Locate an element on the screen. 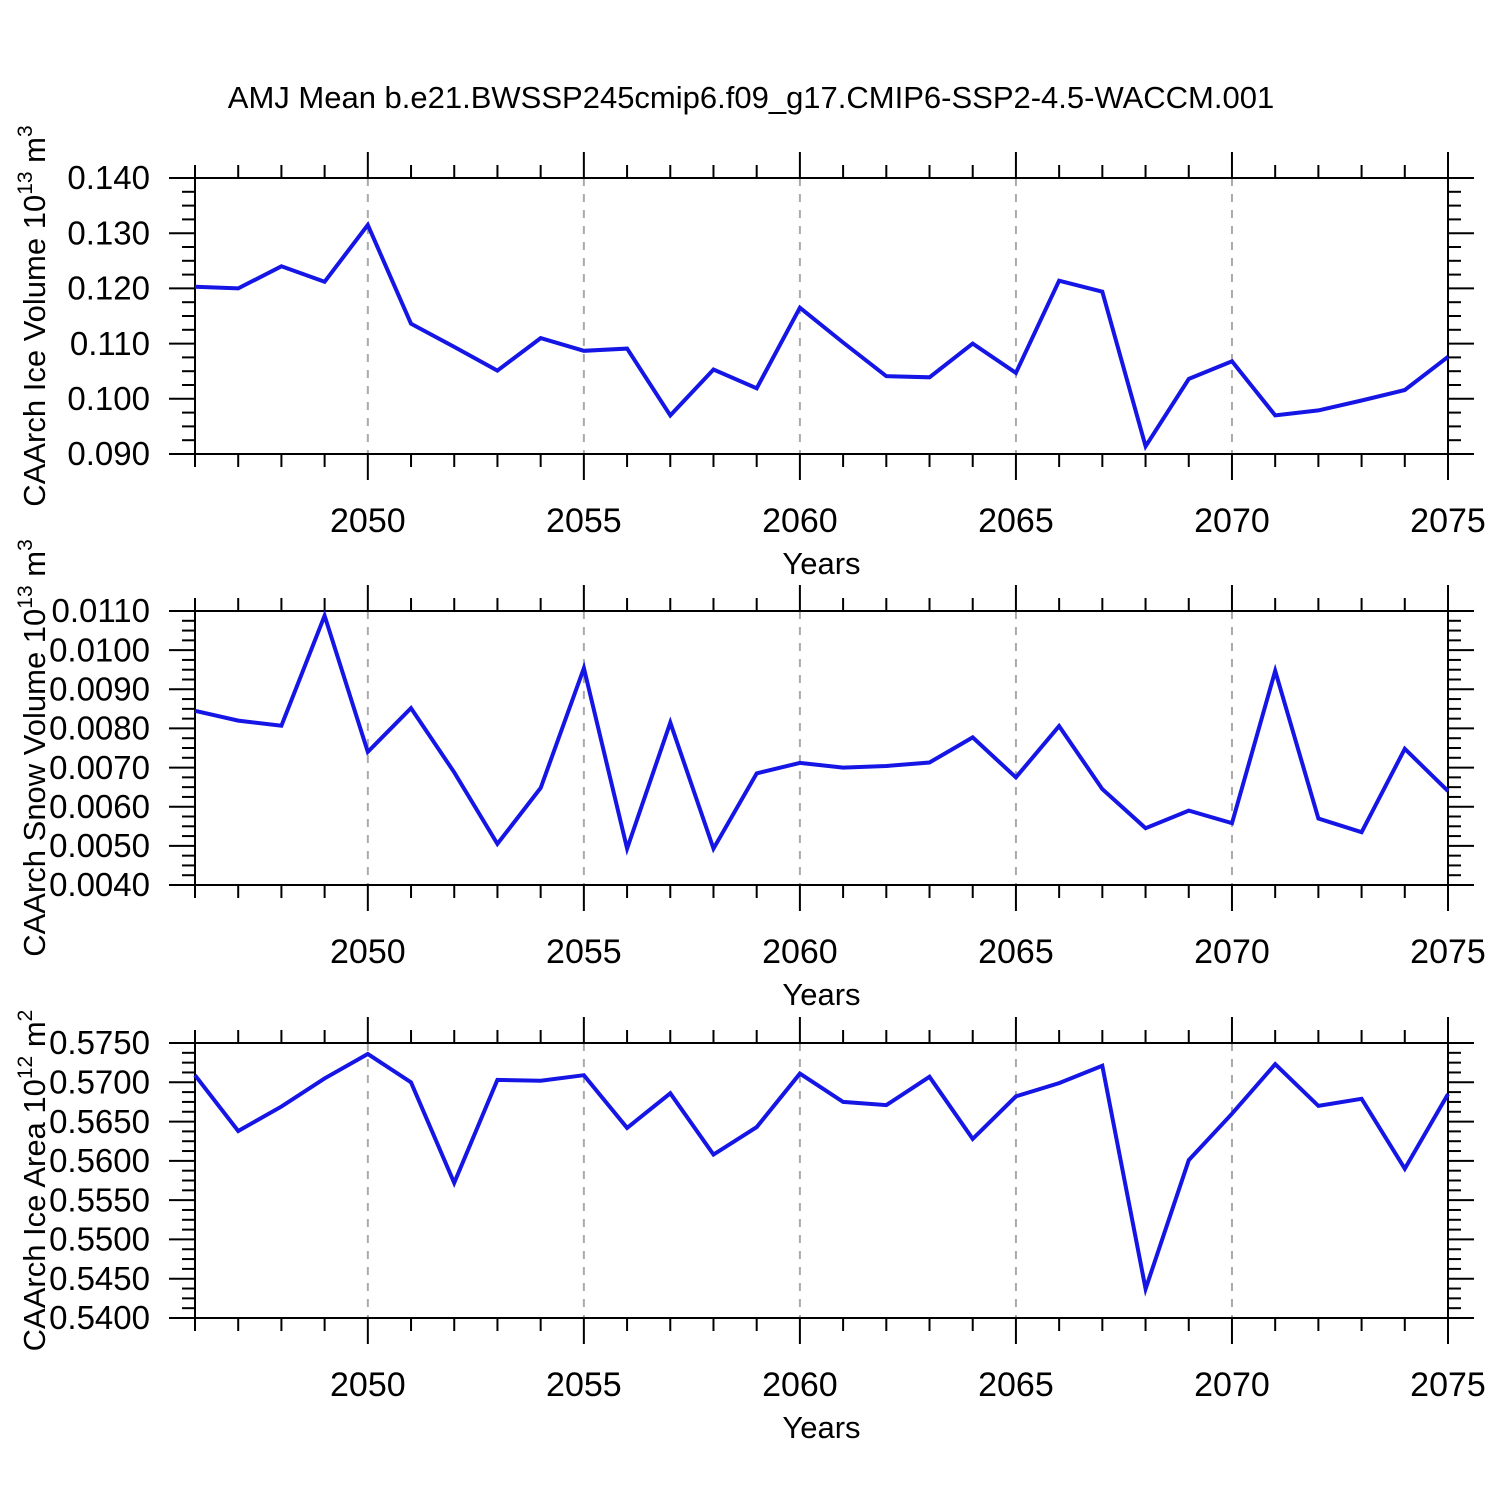 The width and height of the screenshot is (1500, 1500). data-line-ice-area is located at coordinates (821, 1174).